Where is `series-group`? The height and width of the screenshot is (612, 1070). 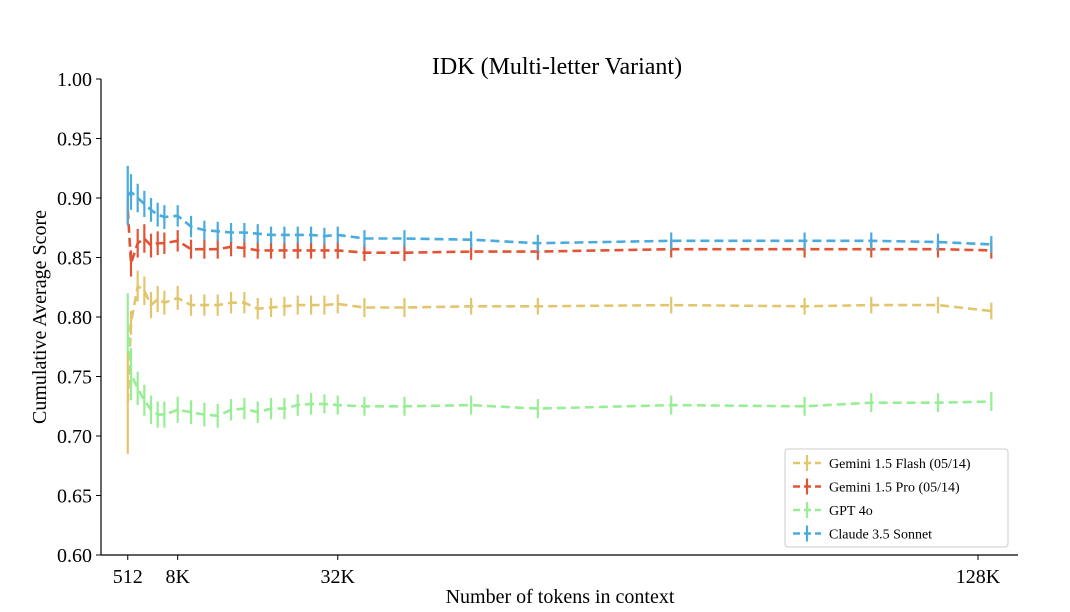
series-group is located at coordinates (559, 209).